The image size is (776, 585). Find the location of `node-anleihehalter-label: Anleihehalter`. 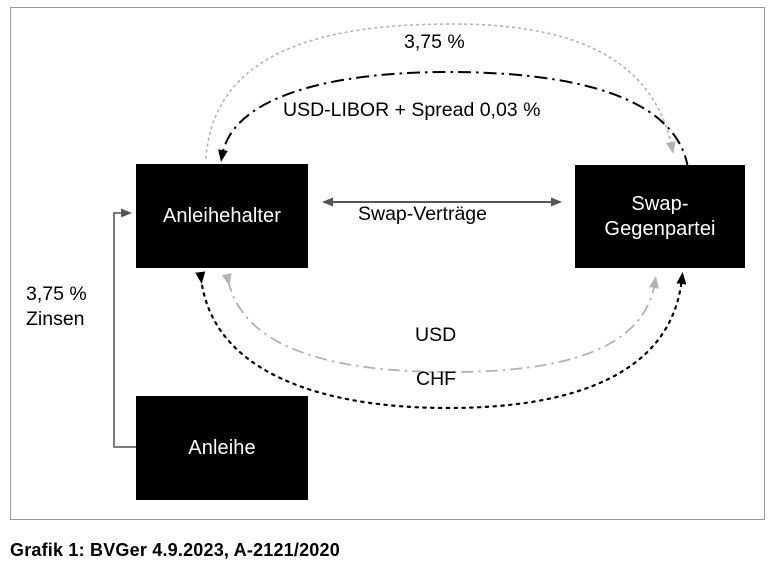

node-anleihehalter-label: Anleihehalter is located at coordinates (222, 215).